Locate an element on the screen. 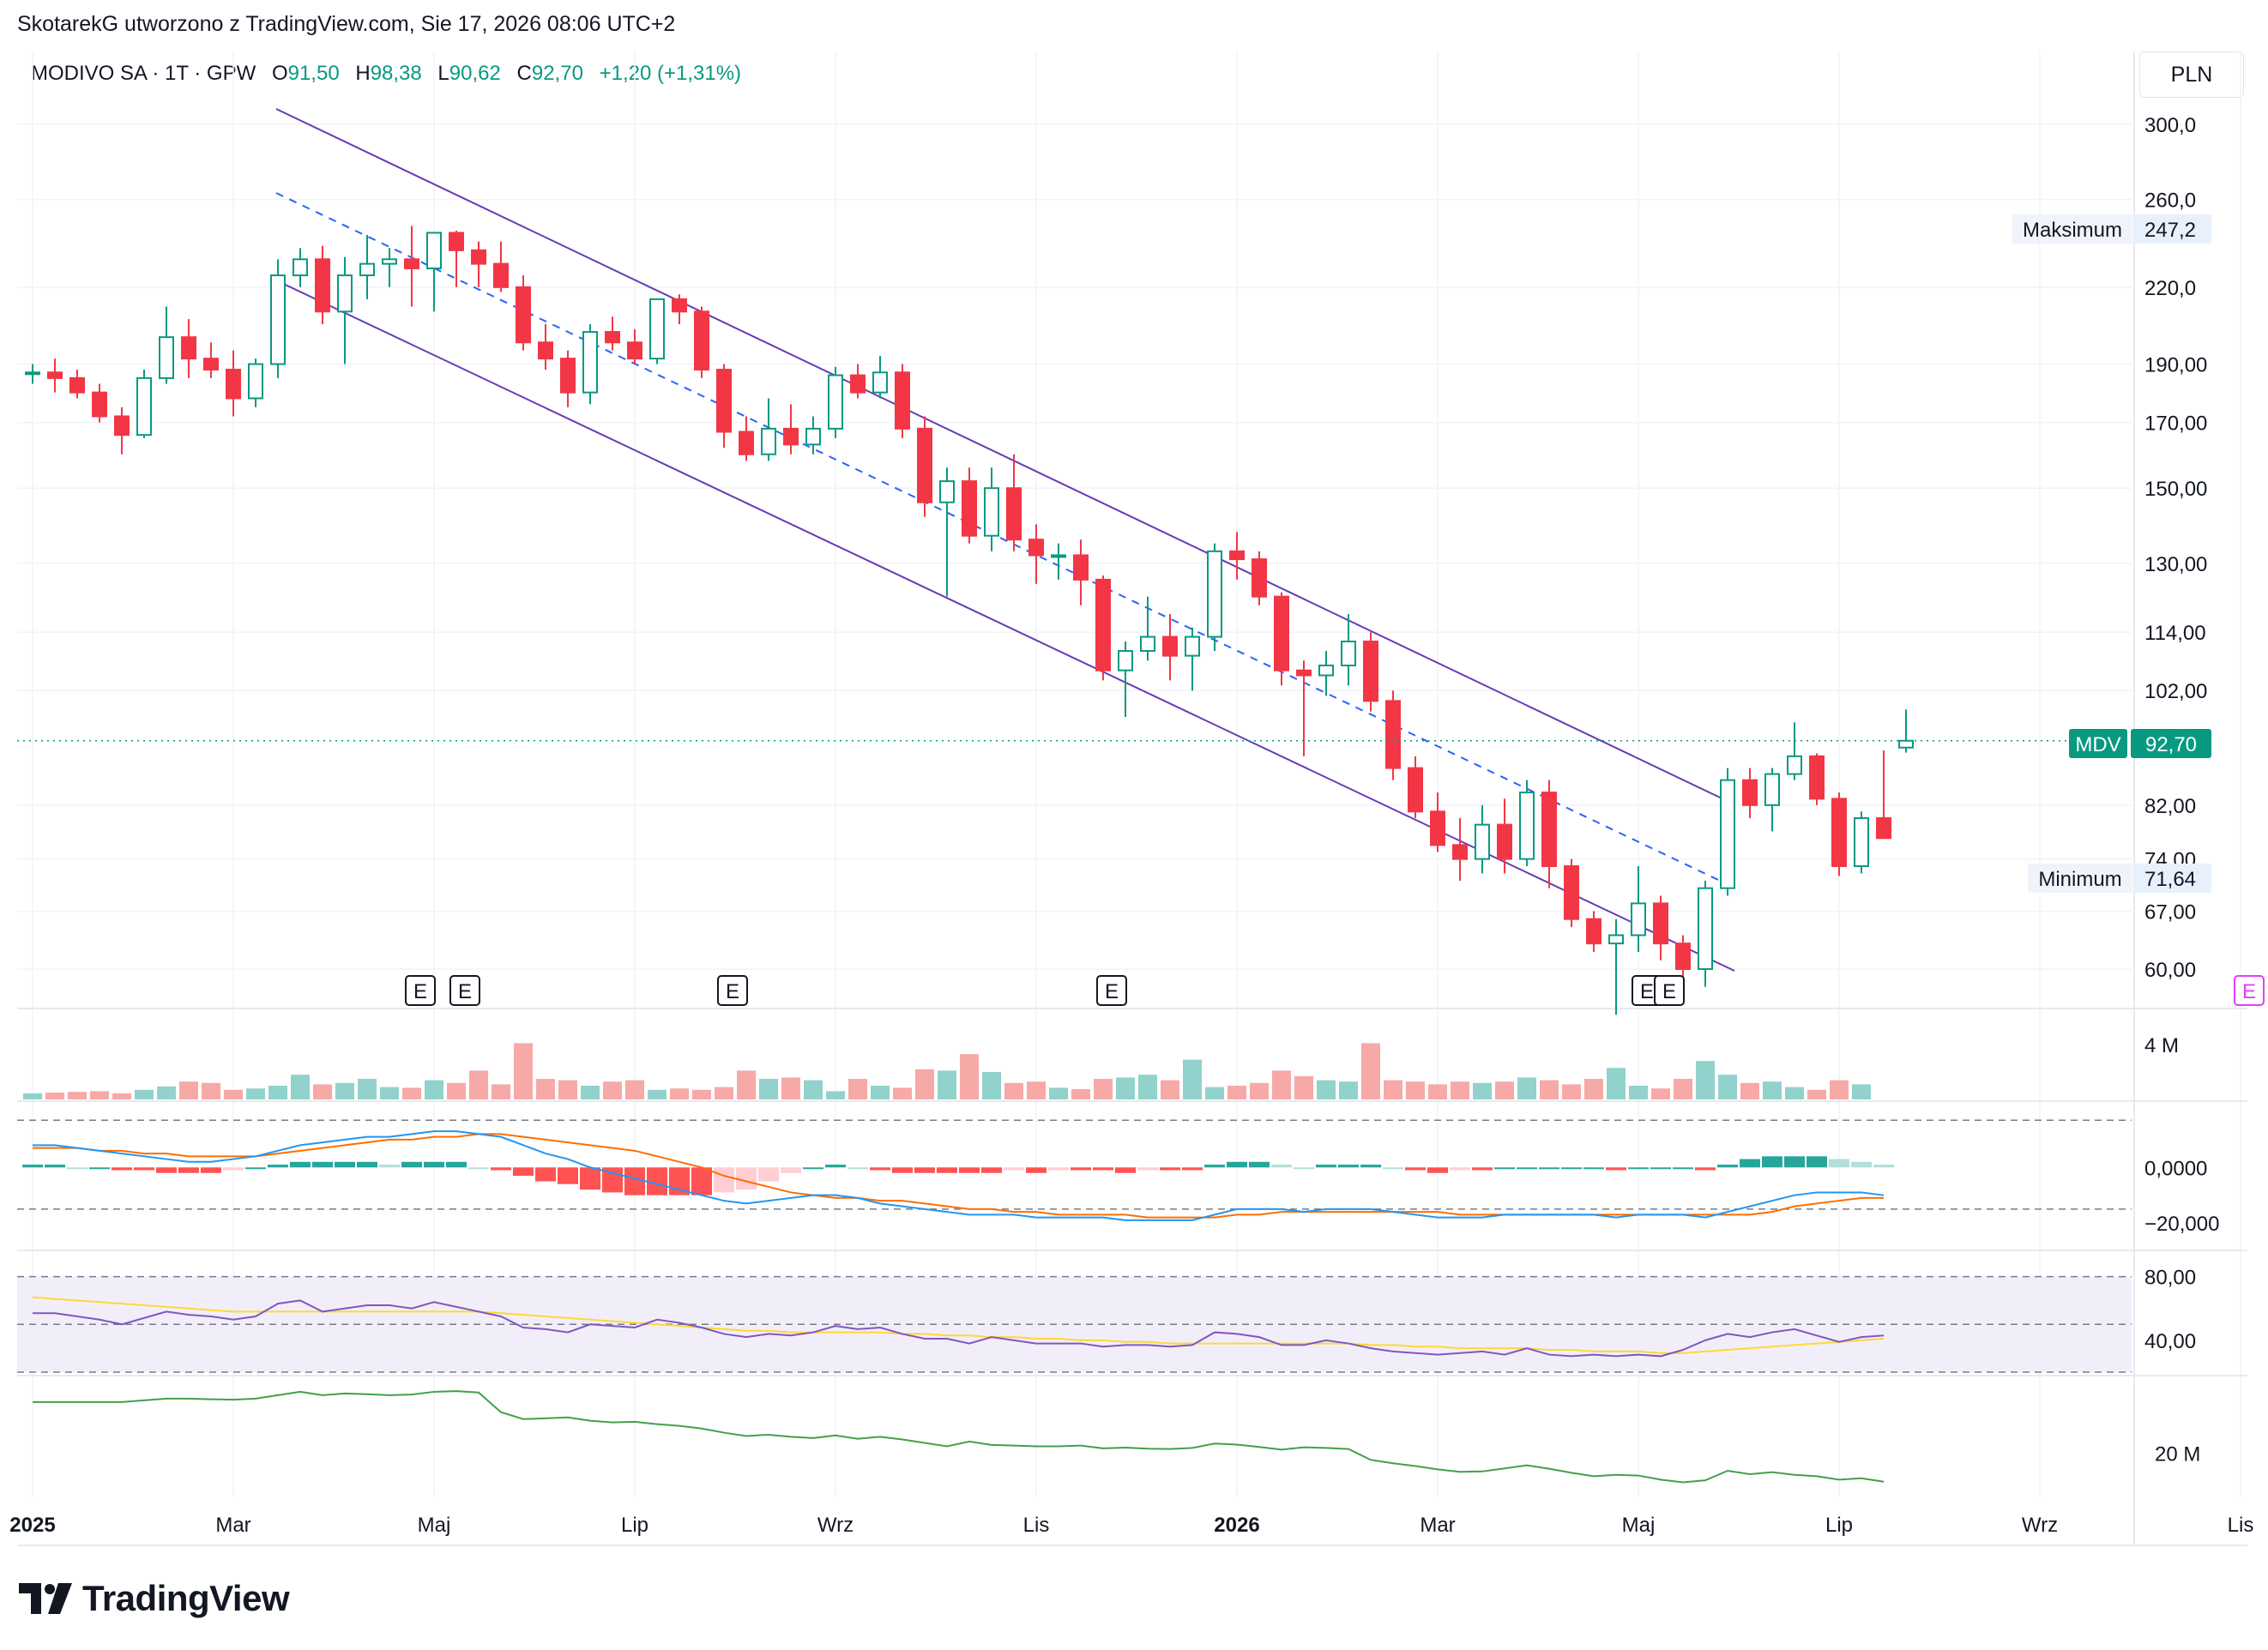 The height and width of the screenshot is (1650, 2268). min-badge-label: Minimum is located at coordinates (2080, 879).